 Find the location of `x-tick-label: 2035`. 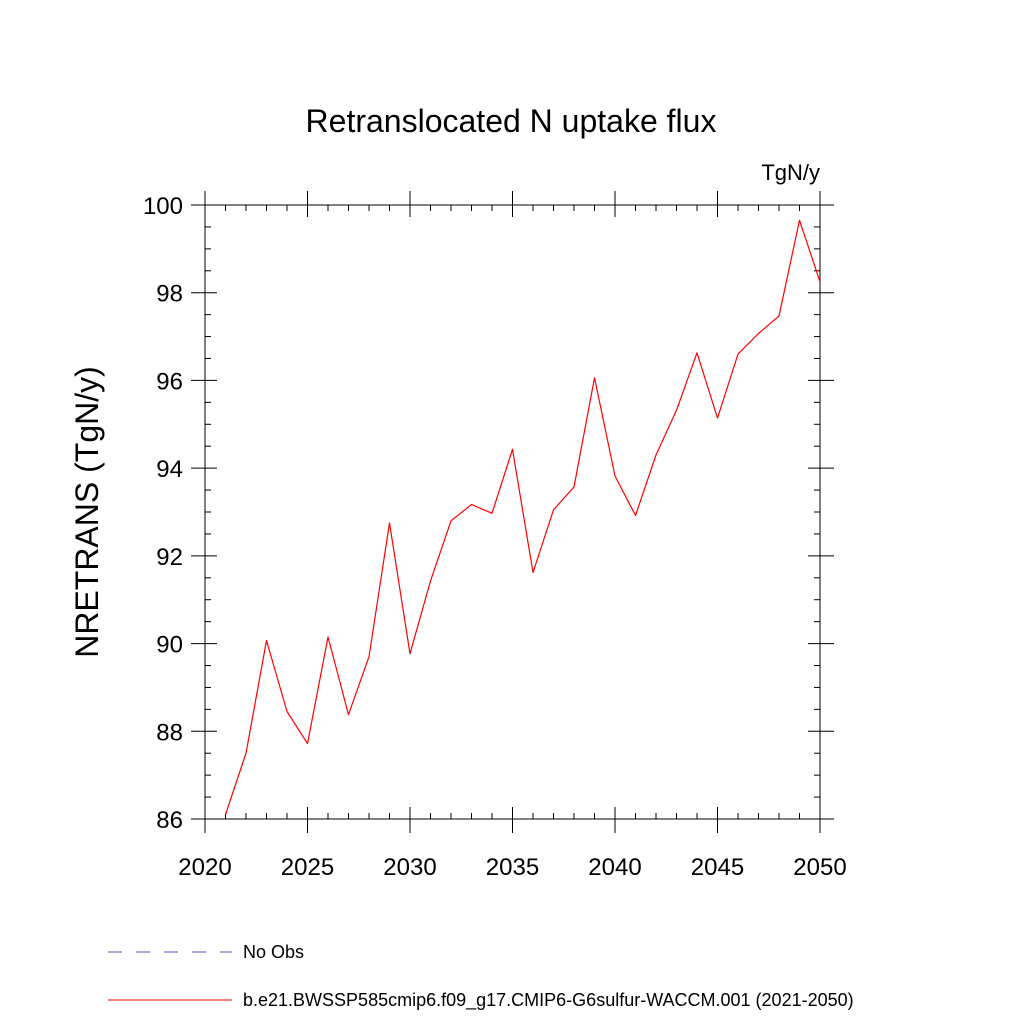

x-tick-label: 2035 is located at coordinates (512, 867).